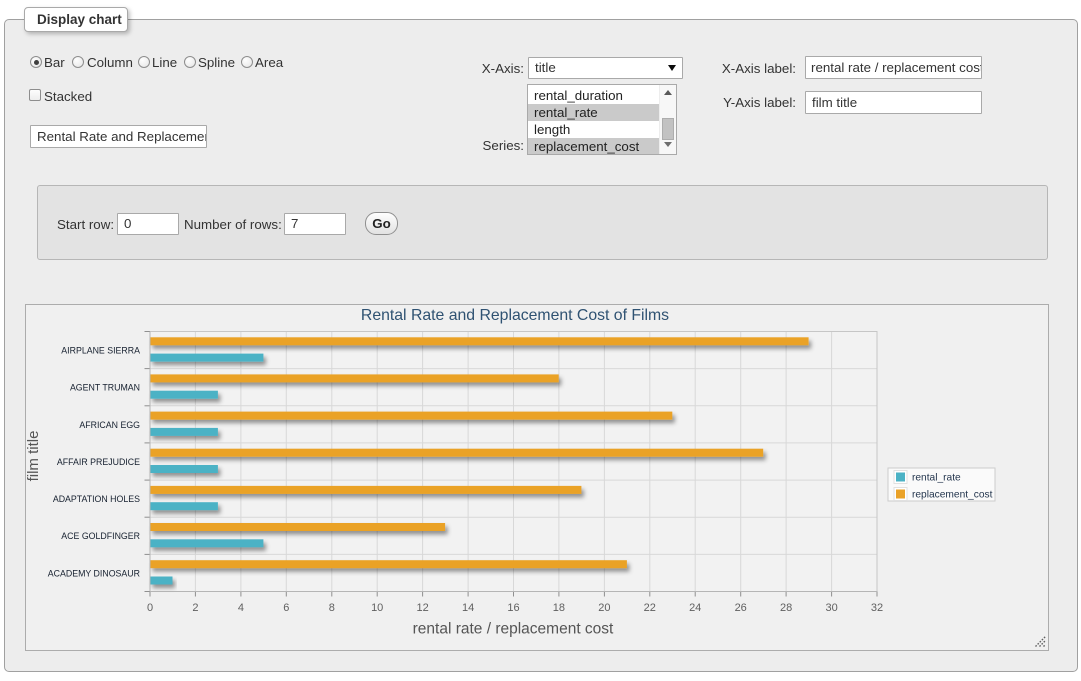  I want to click on svg-text: ADAPTATION HOLES, so click(96, 499).